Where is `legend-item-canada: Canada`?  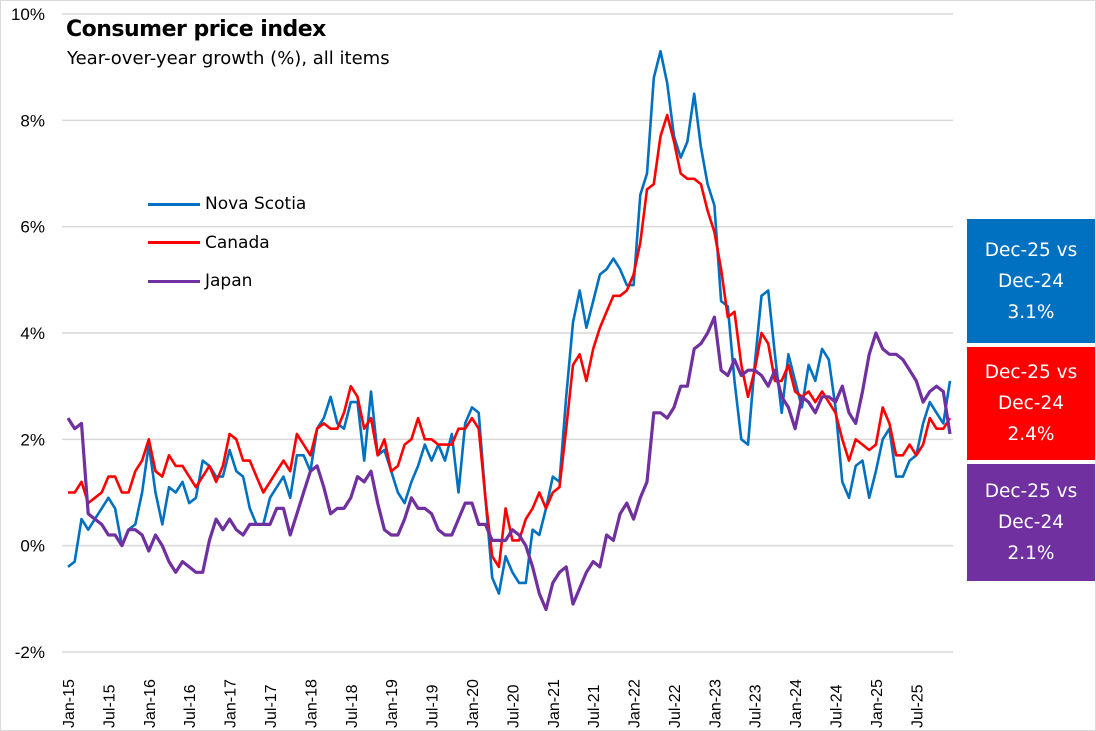
legend-item-canada: Canada is located at coordinates (227, 243).